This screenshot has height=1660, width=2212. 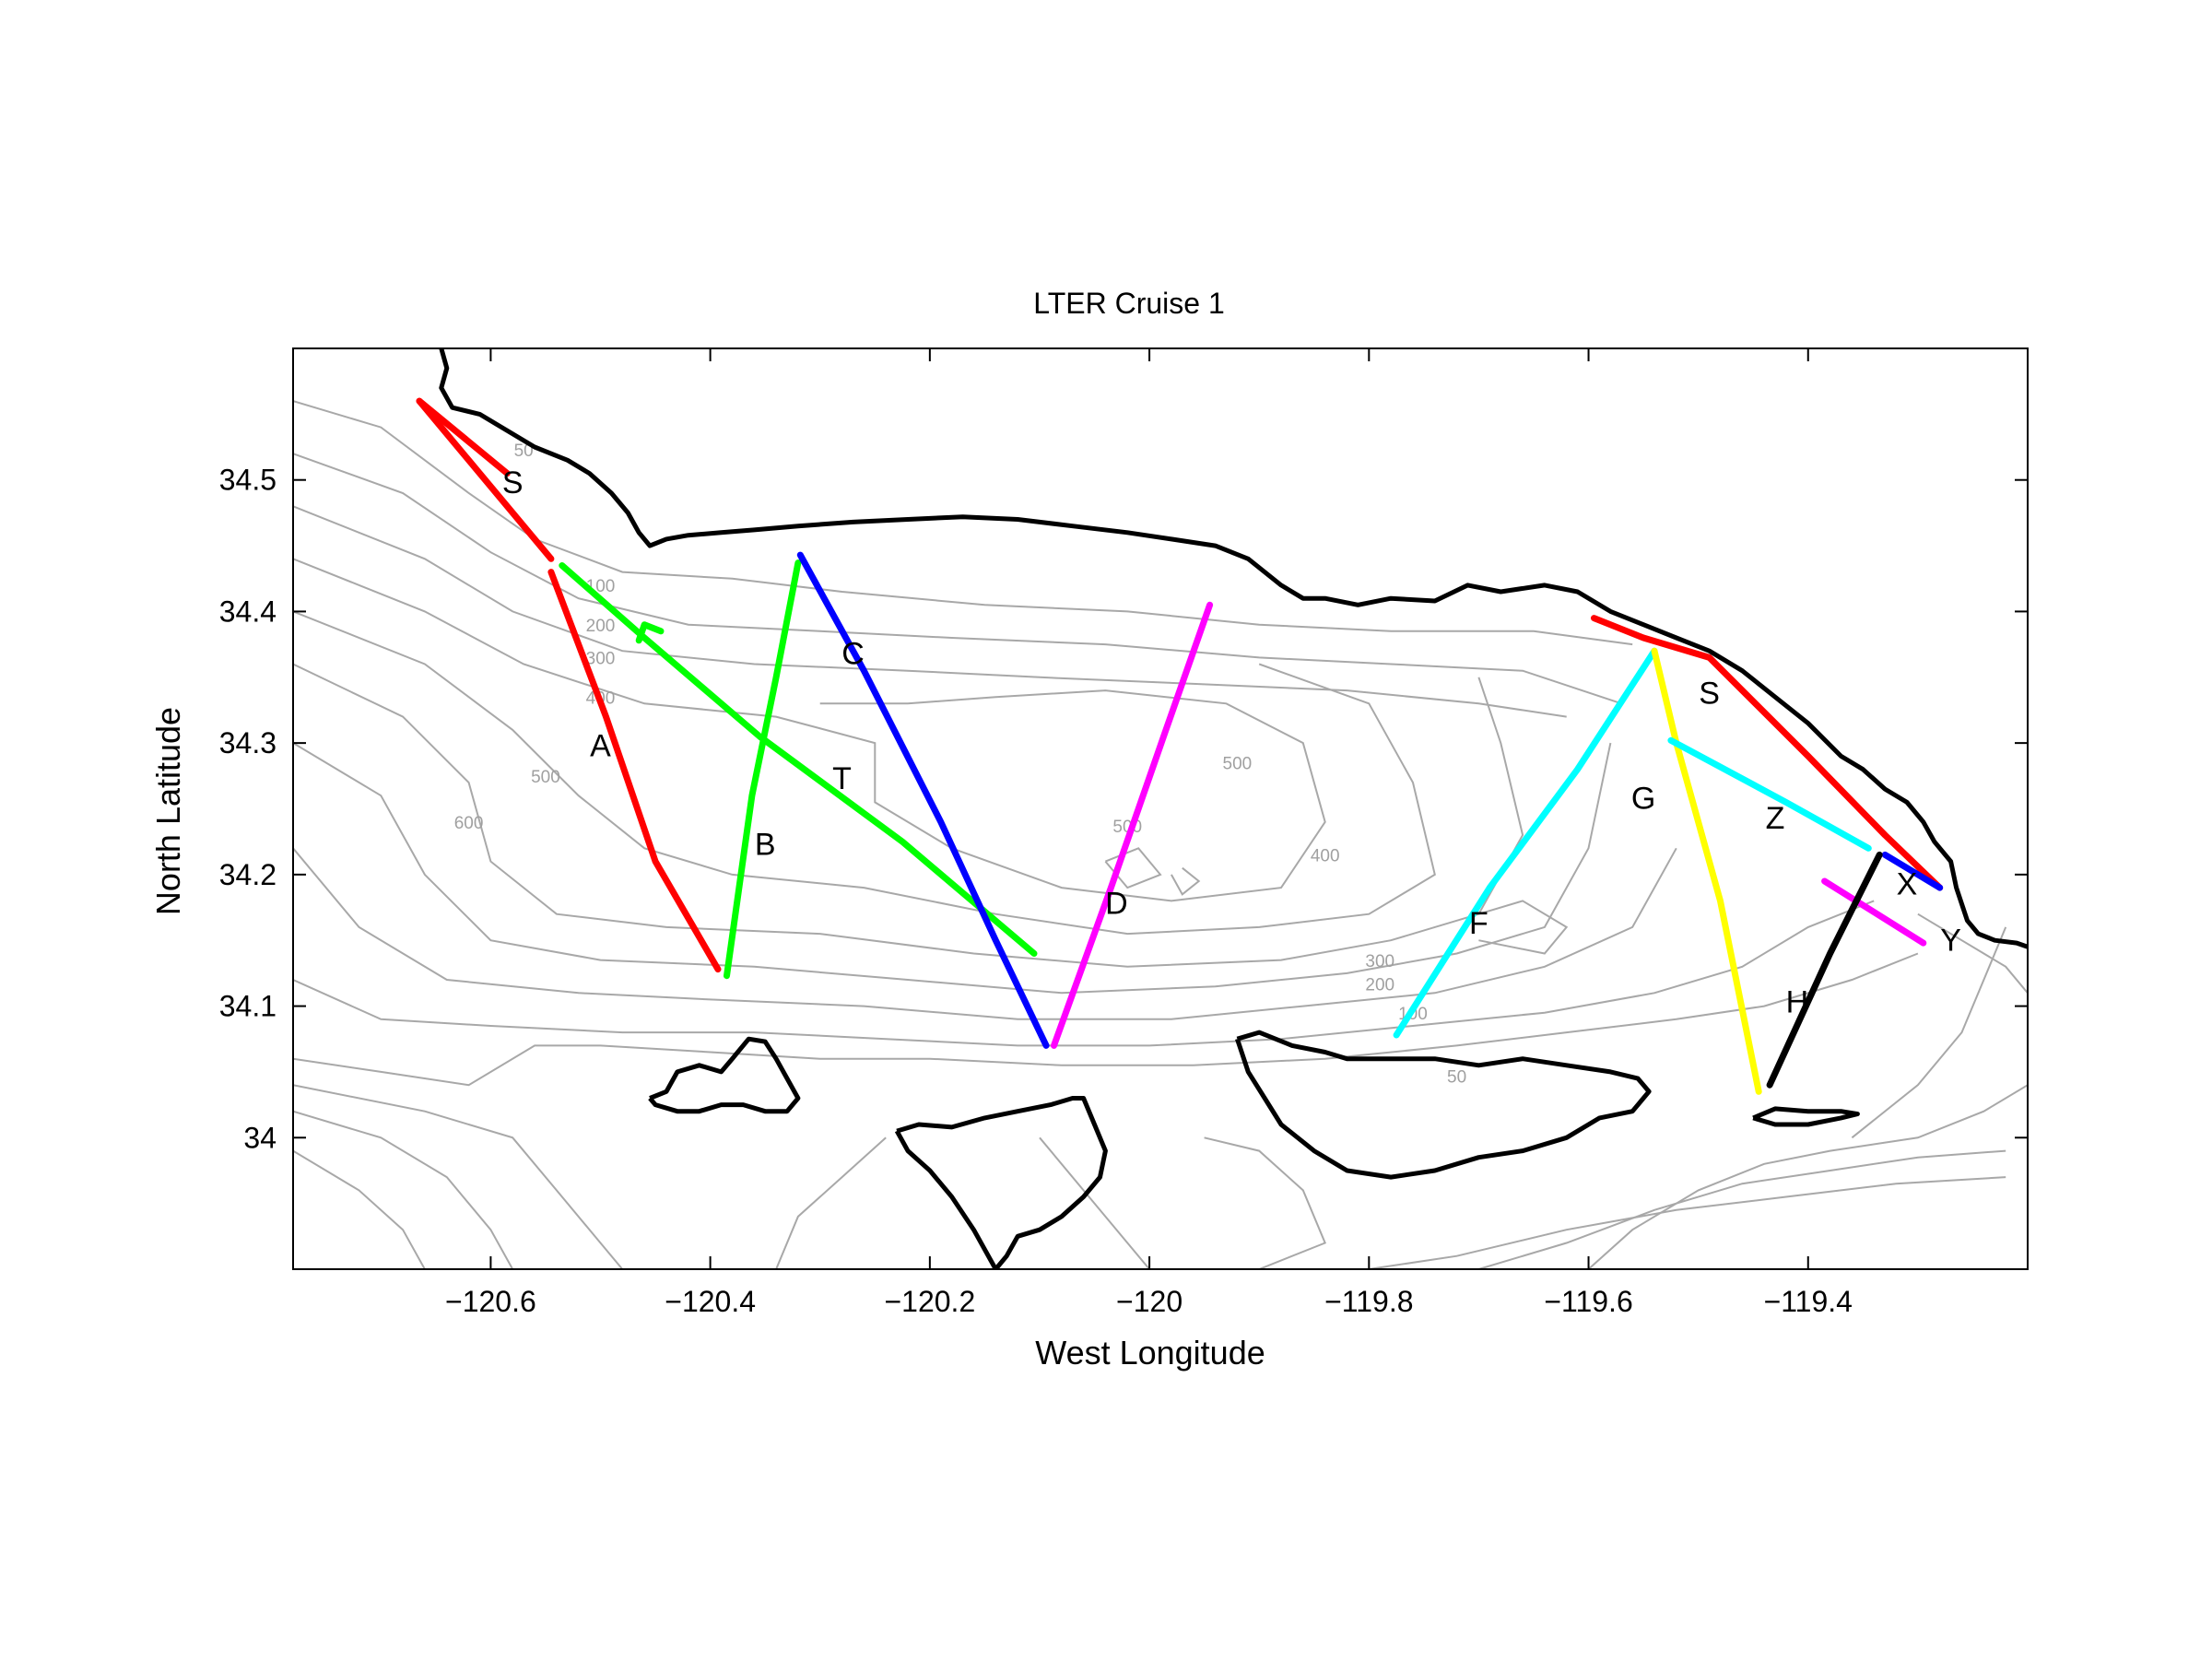 I want to click on transect-line-D, so click(x=1132, y=825).